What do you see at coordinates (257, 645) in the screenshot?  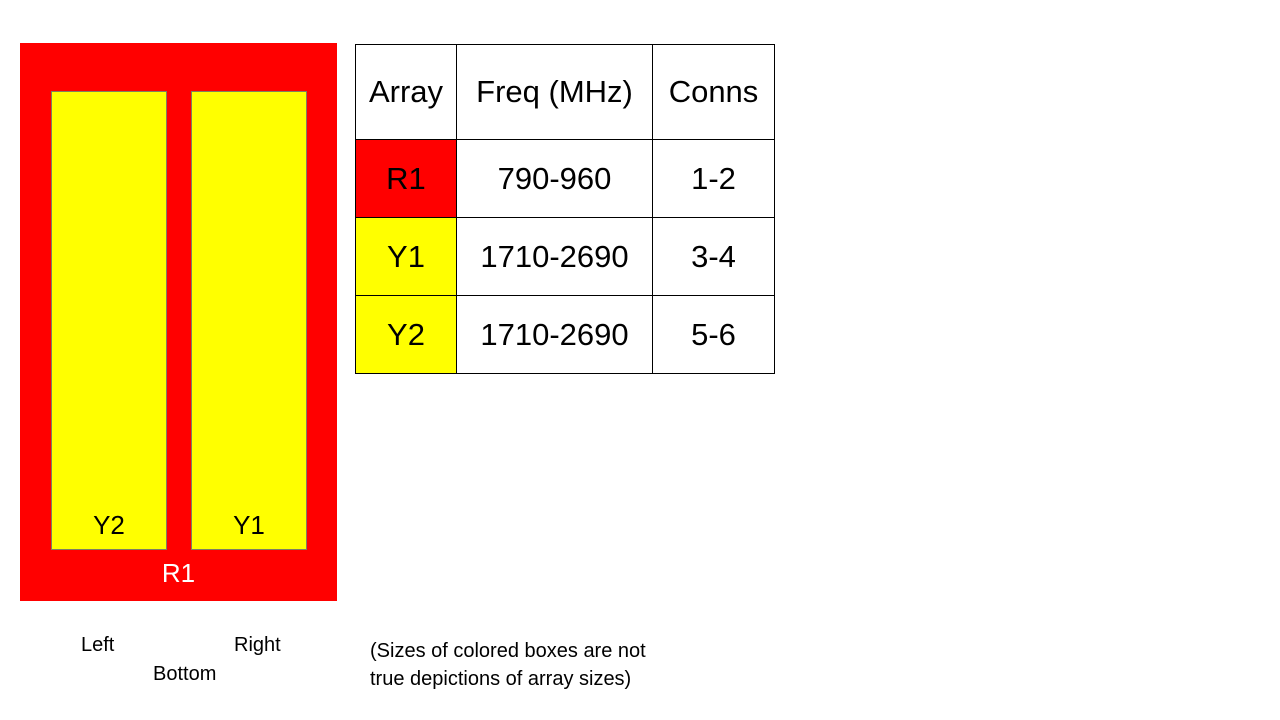 I see `label-right: Right` at bounding box center [257, 645].